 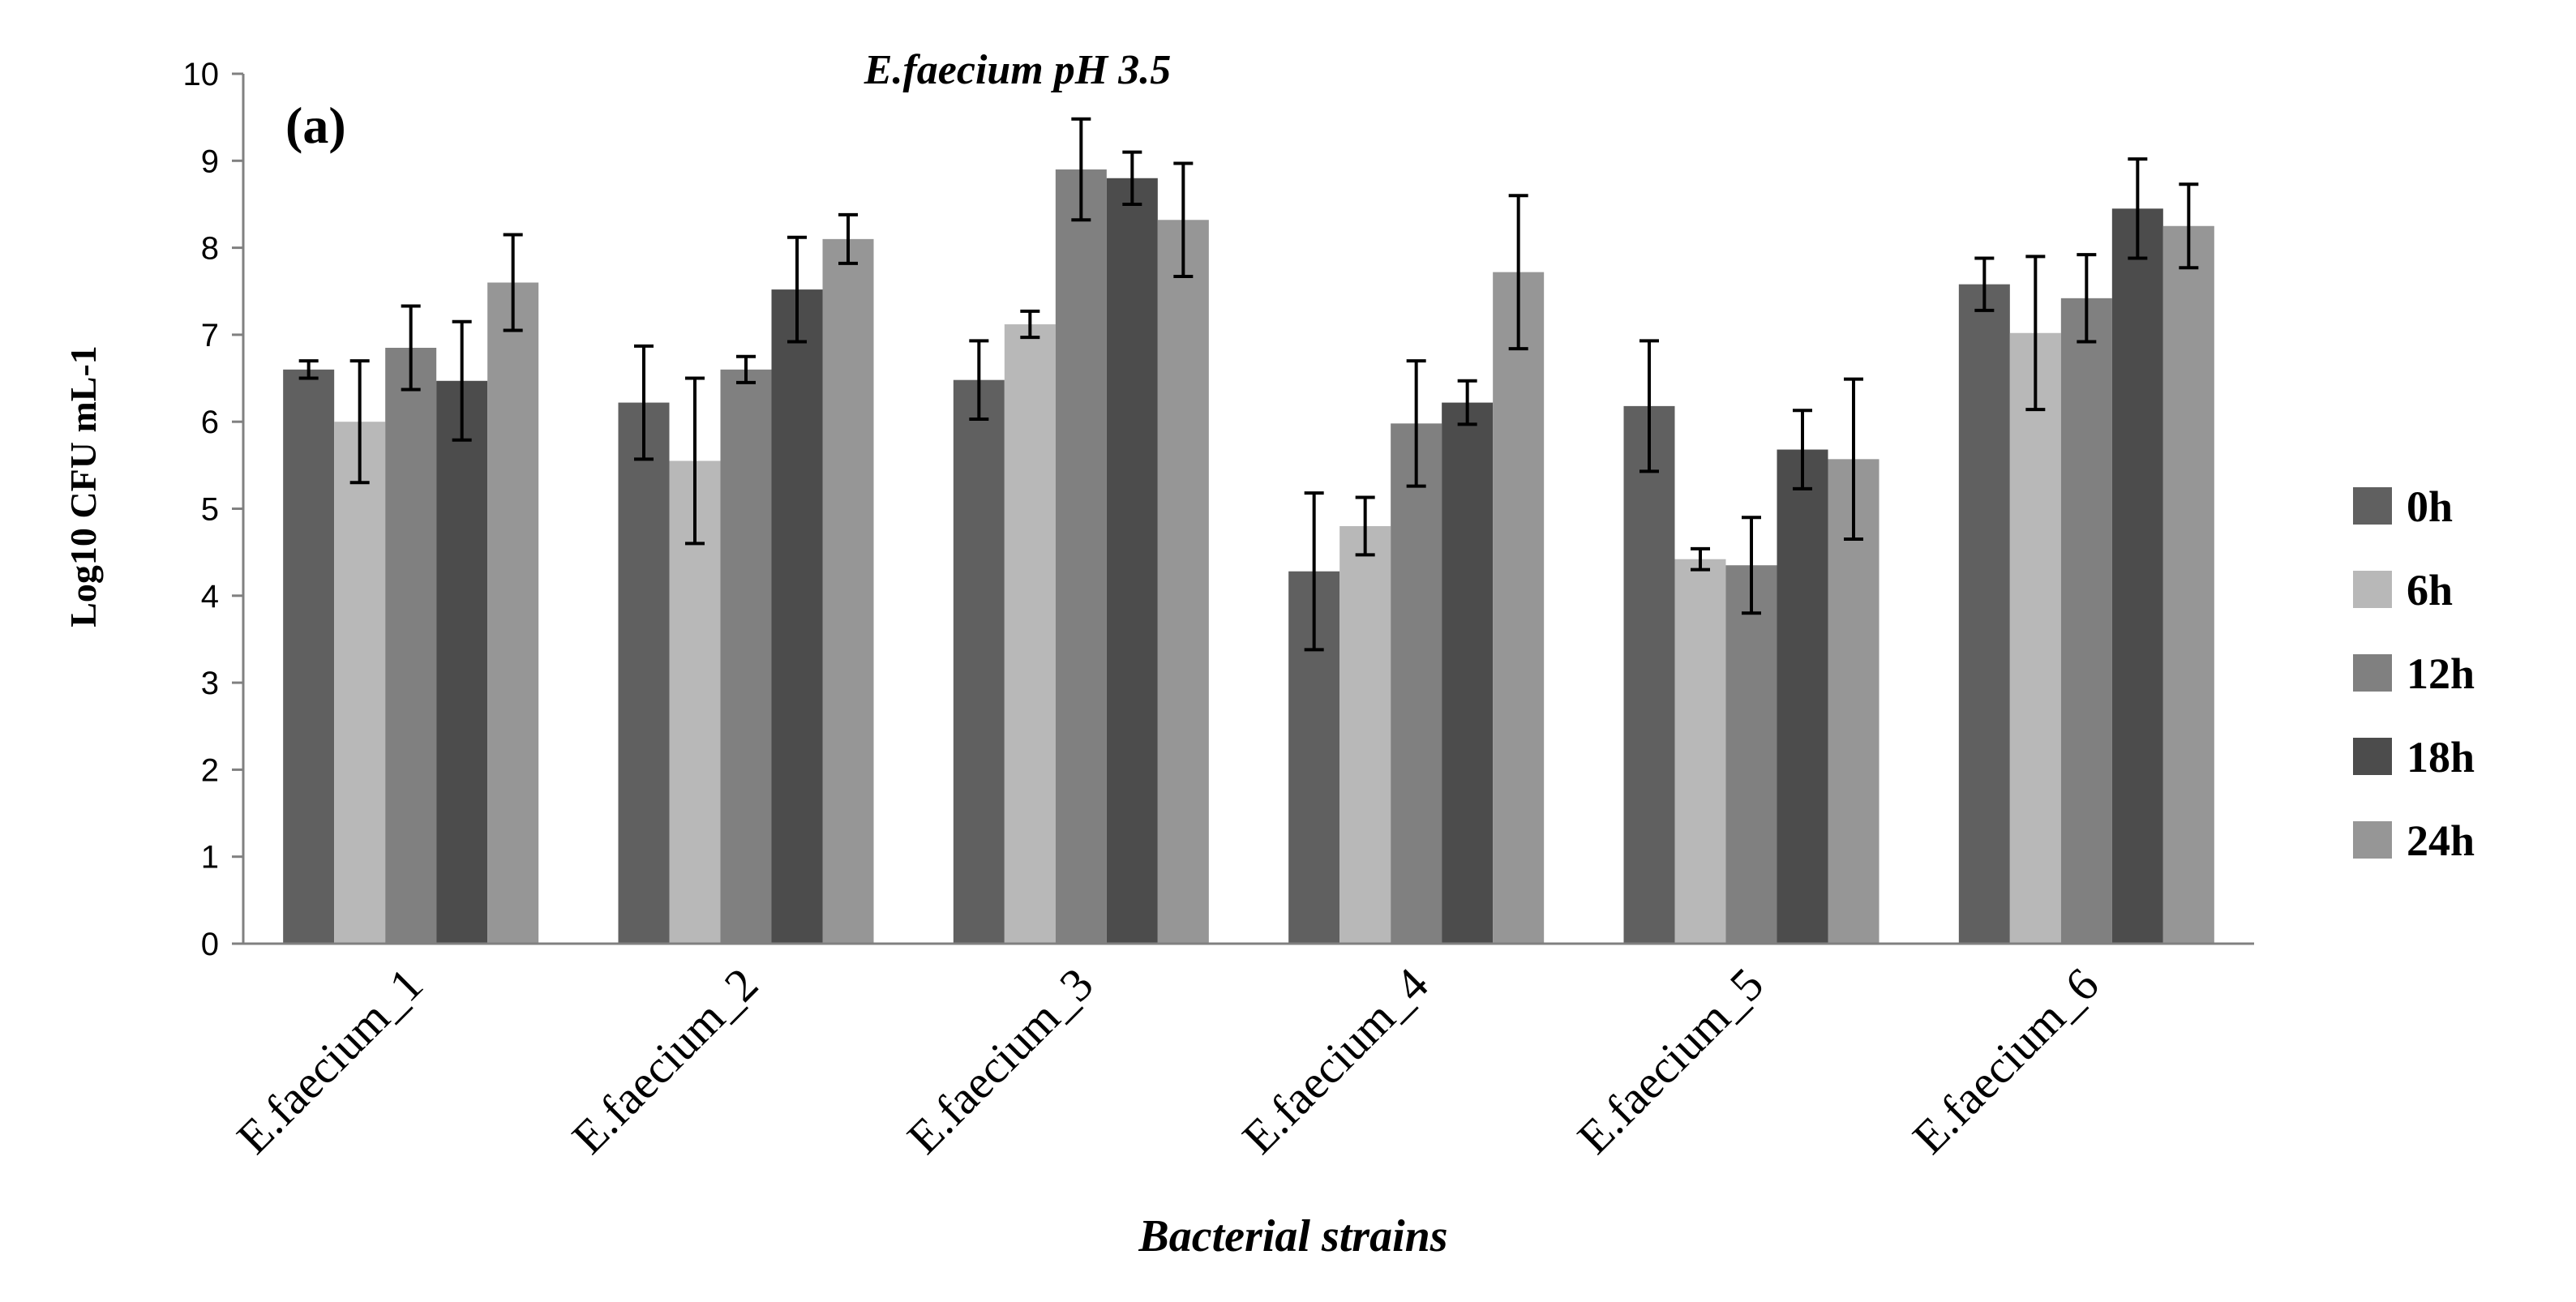 What do you see at coordinates (513, 613) in the screenshot?
I see `bar-24h-E.faecium_1` at bounding box center [513, 613].